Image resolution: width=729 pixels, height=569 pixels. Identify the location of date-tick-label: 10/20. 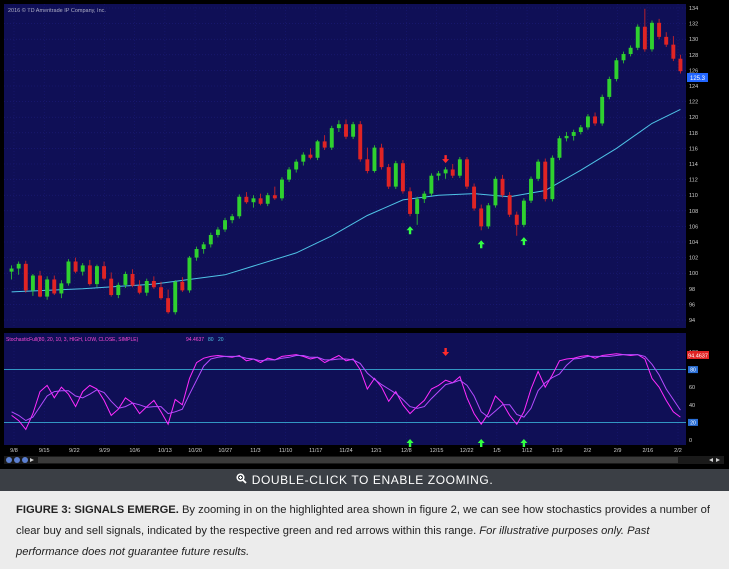
(195, 451).